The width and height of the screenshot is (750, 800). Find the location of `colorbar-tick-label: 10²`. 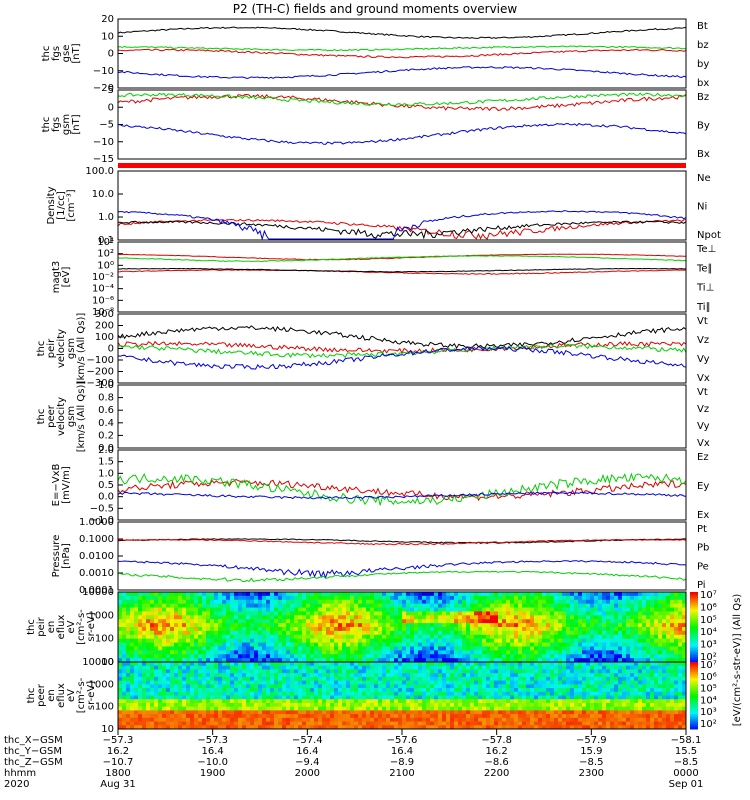

colorbar-tick-label: 10² is located at coordinates (708, 657).